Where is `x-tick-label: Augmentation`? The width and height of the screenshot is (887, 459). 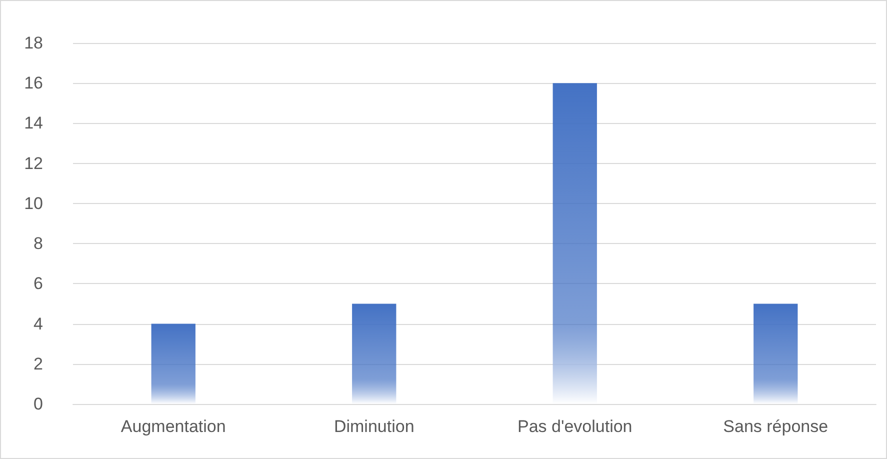
x-tick-label: Augmentation is located at coordinates (173, 426).